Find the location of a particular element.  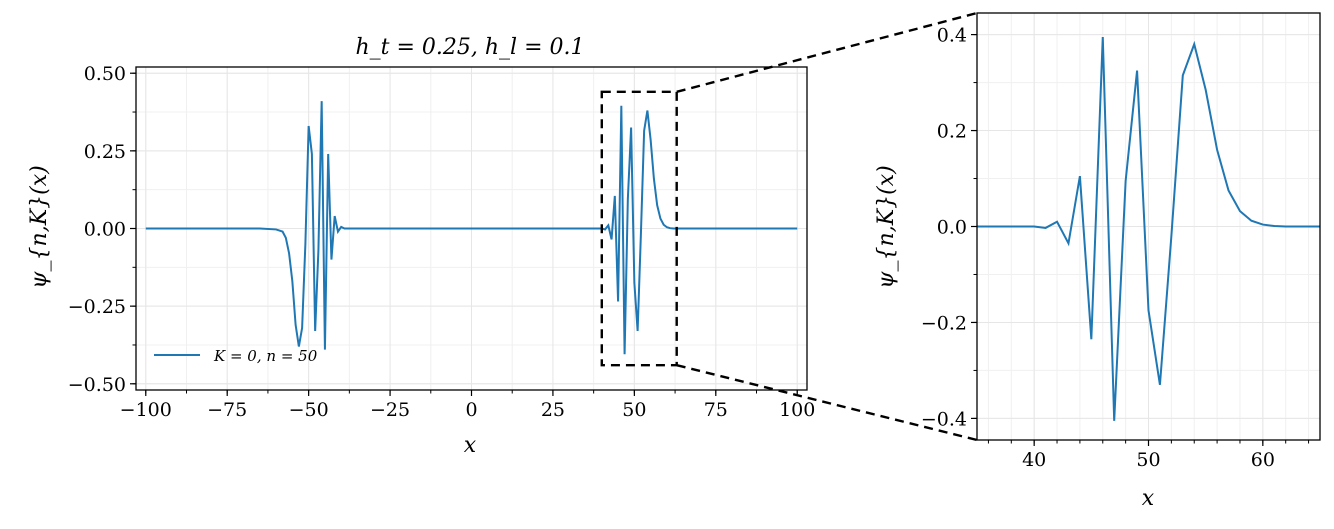

x-tick-label: 40 is located at coordinates (1034, 460).